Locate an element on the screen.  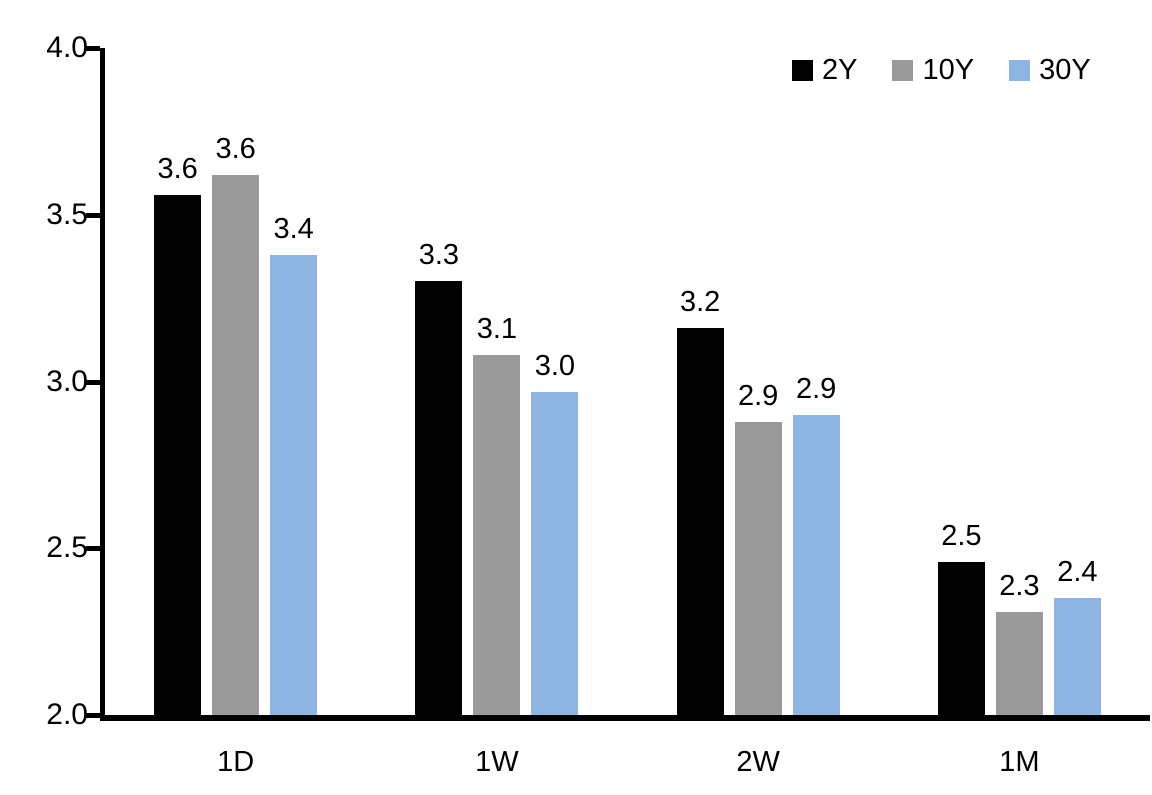
bar-30Y-1D is located at coordinates (294, 484).